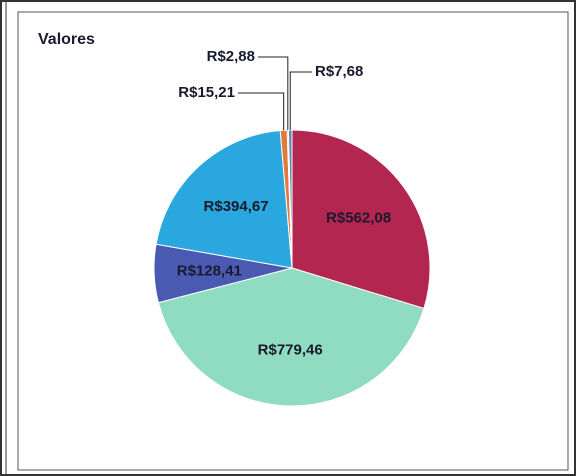  I want to click on data-label: R$562,08, so click(358, 218).